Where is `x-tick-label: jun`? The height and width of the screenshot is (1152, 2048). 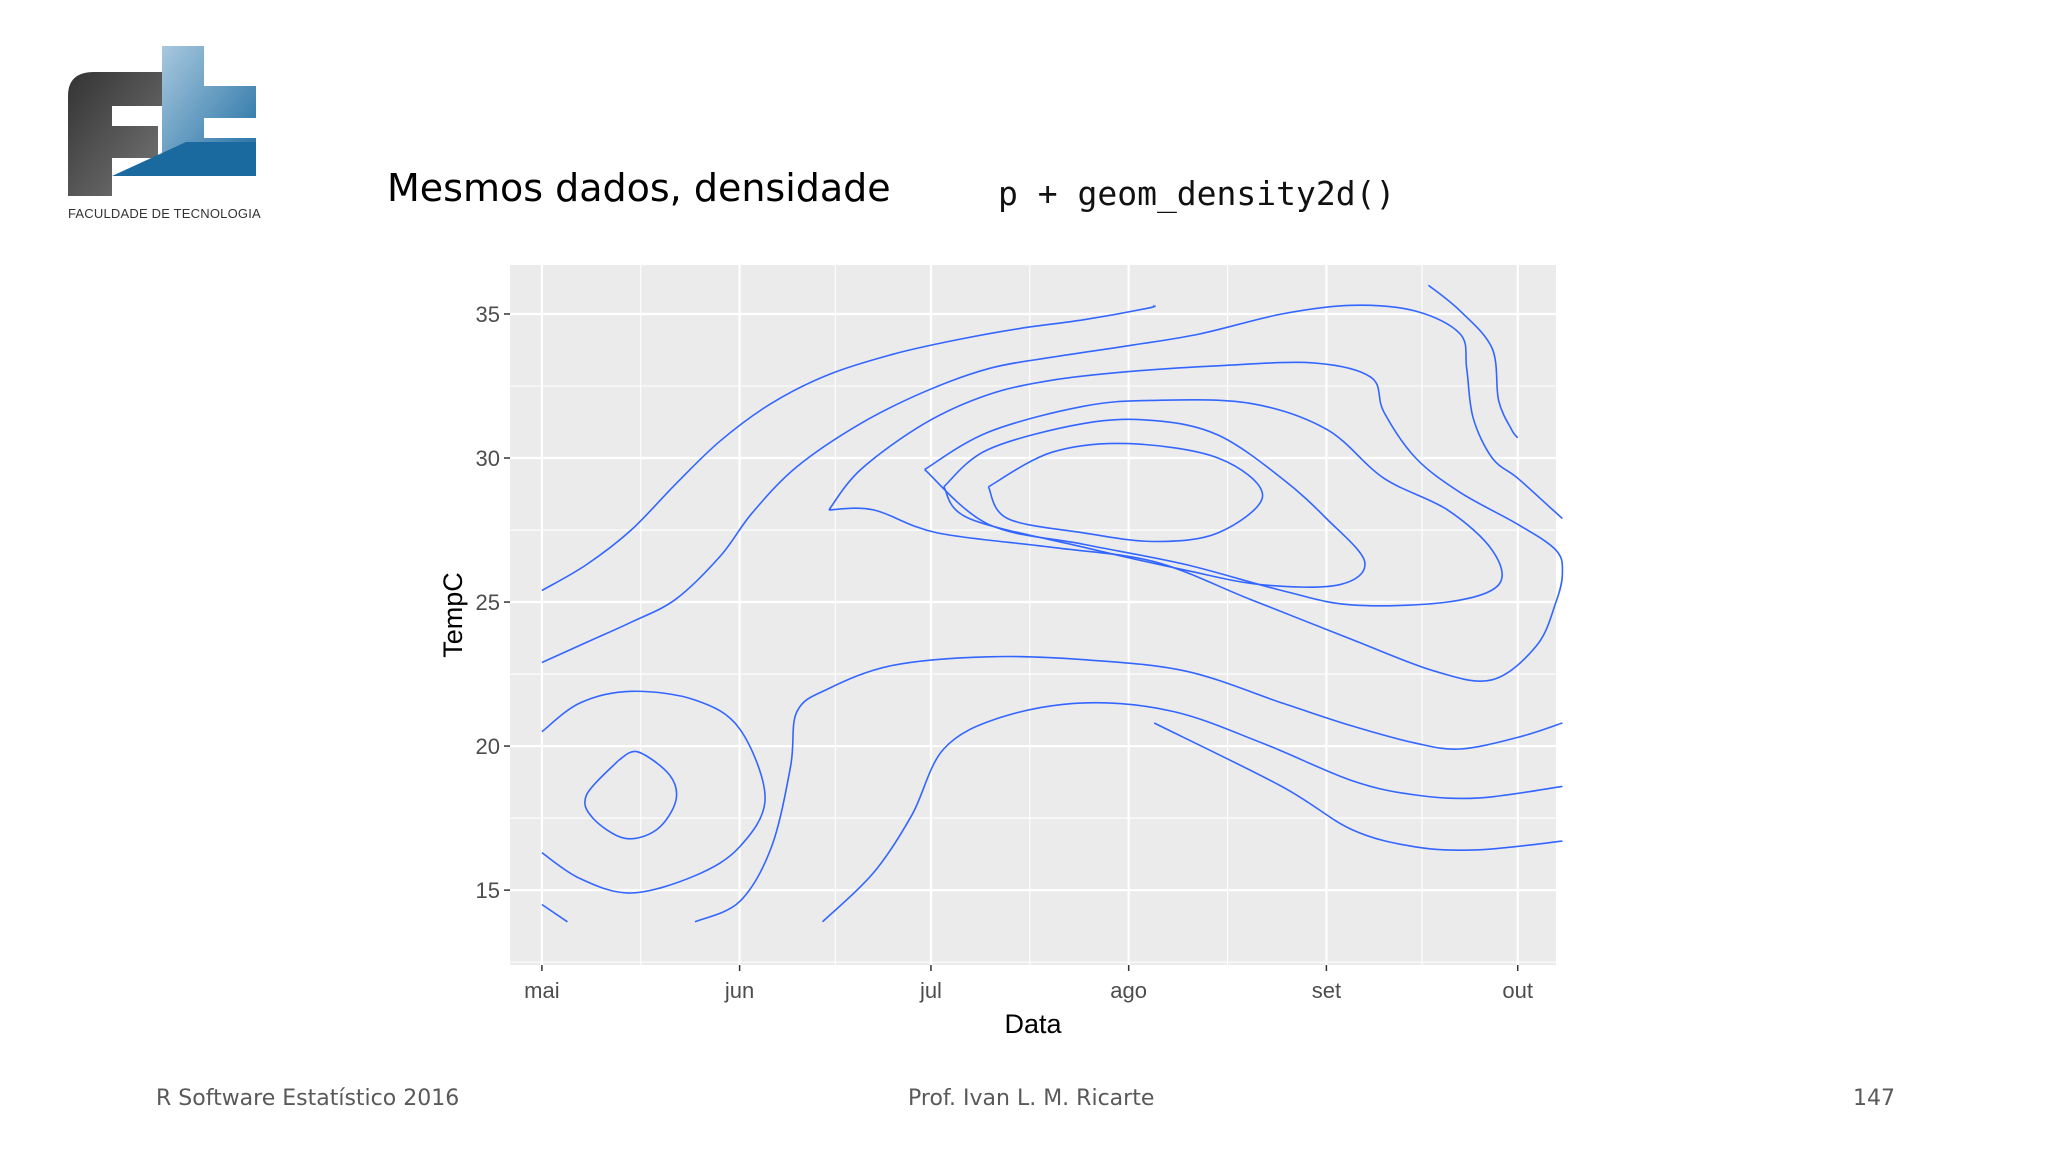 x-tick-label: jun is located at coordinates (739, 990).